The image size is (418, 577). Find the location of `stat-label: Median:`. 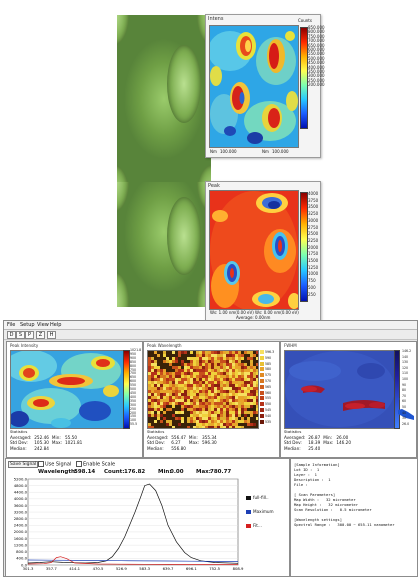

stat-label: Median: is located at coordinates (155, 448).